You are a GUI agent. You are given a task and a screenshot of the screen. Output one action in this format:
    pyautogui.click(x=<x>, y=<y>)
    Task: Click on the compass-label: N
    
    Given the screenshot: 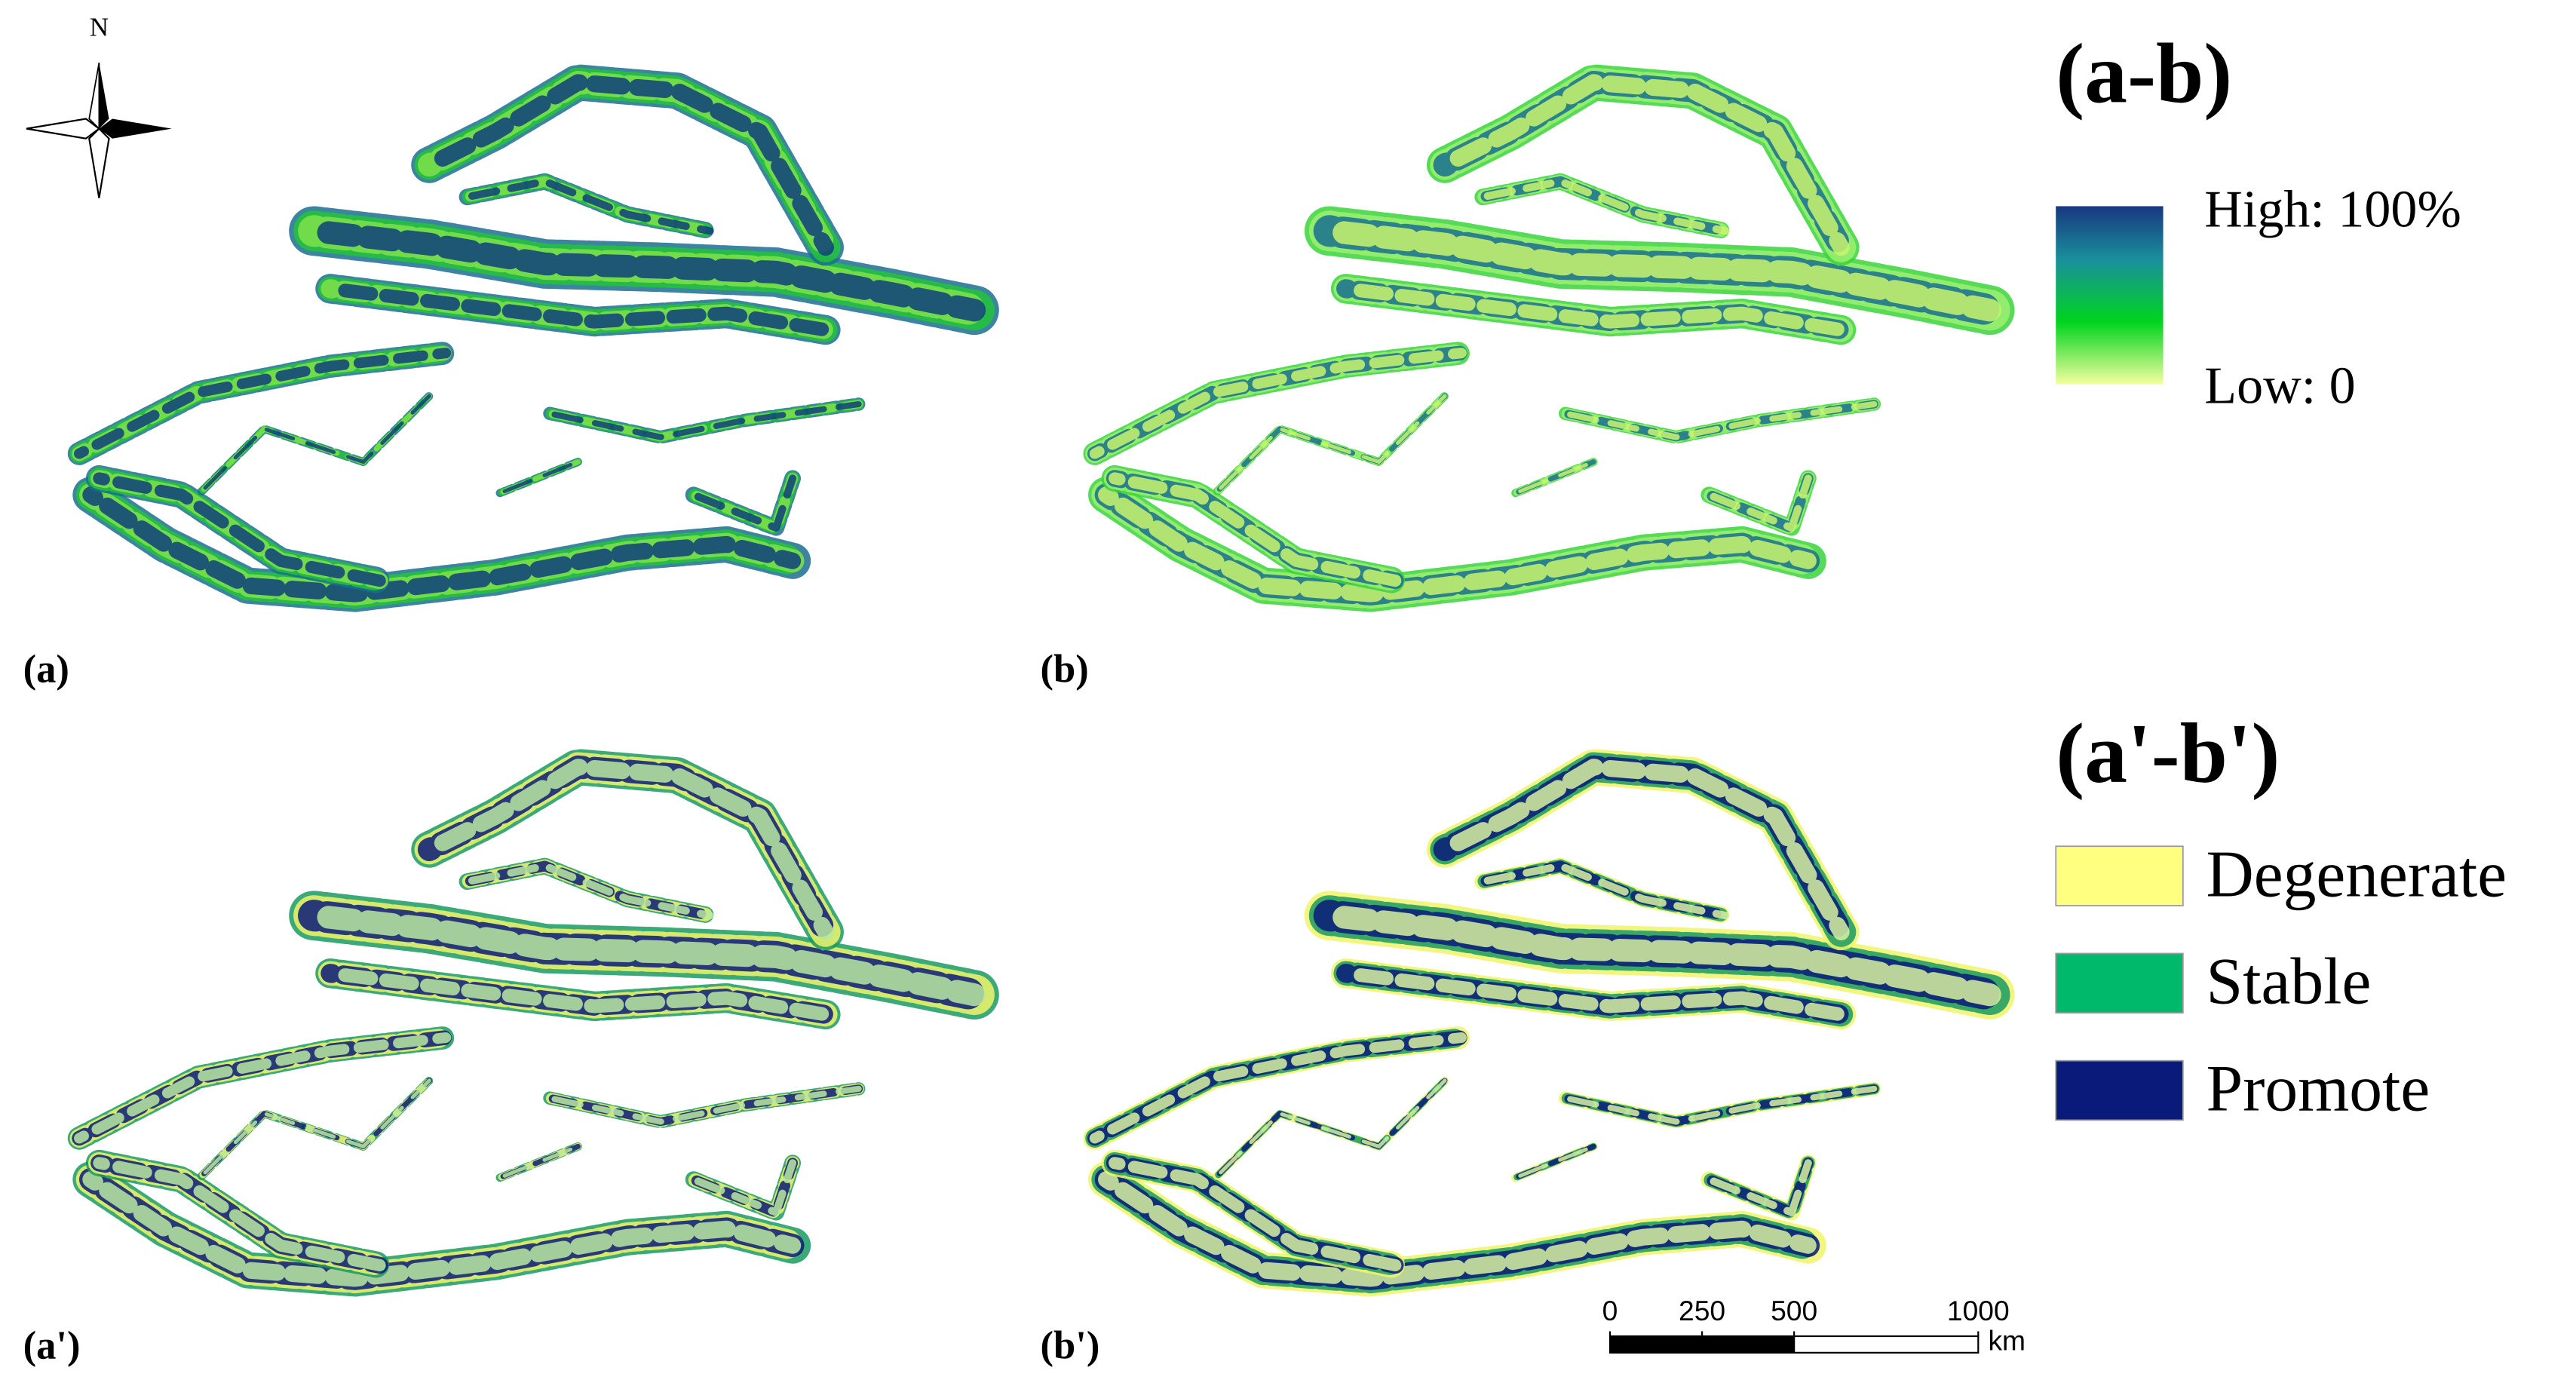 What is the action you would take?
    pyautogui.click(x=99, y=26)
    